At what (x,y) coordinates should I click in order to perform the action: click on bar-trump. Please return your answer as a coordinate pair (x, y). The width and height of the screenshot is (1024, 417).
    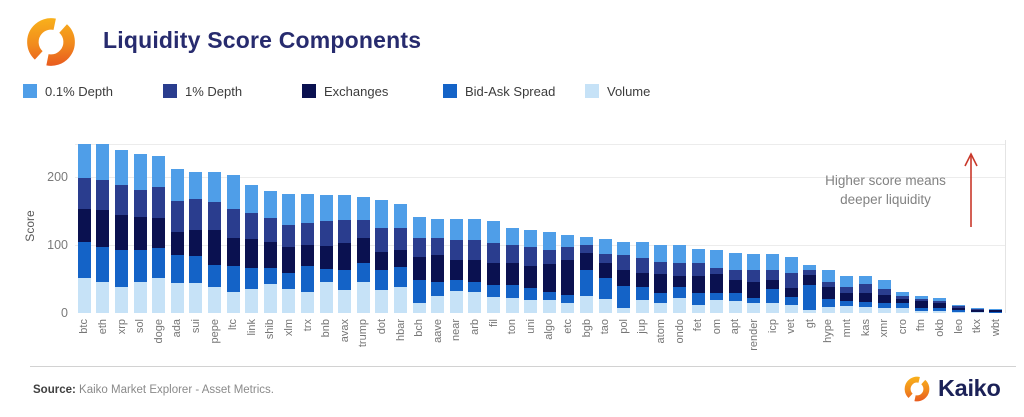
    Looking at the image, I should click on (363, 255).